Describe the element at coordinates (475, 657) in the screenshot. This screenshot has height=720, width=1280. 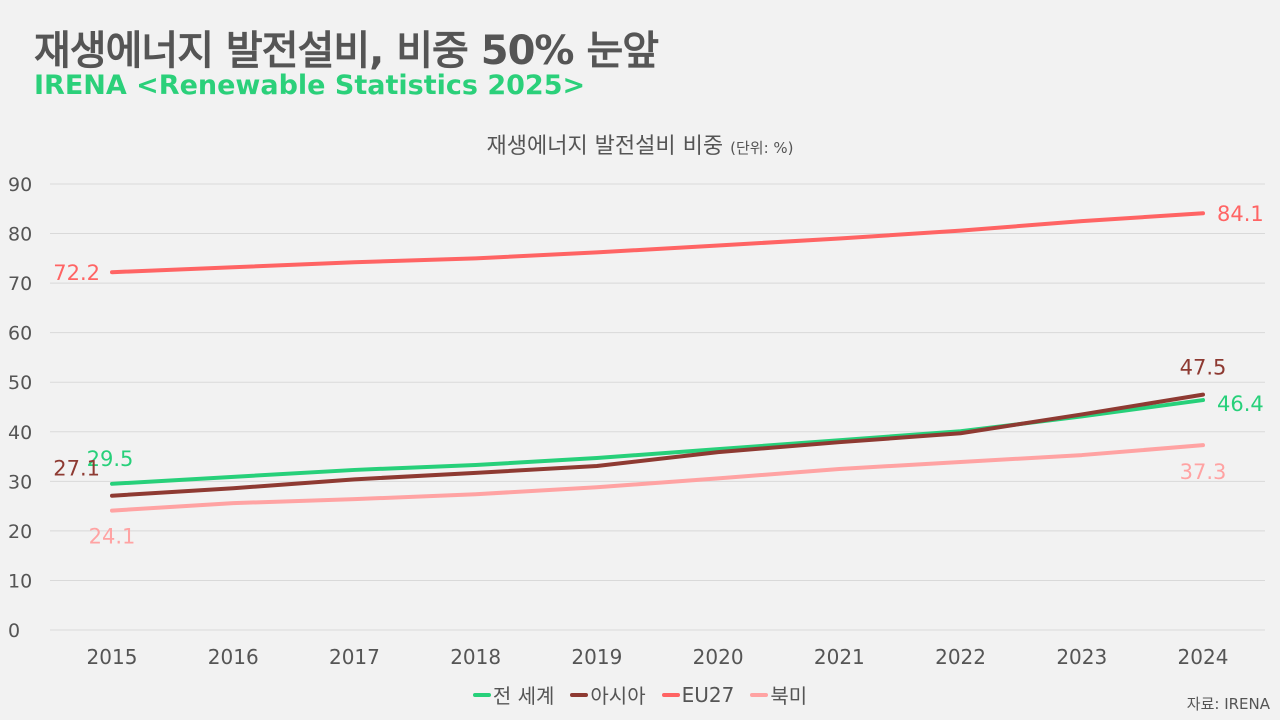
I see `x-tick-label: 2018` at that location.